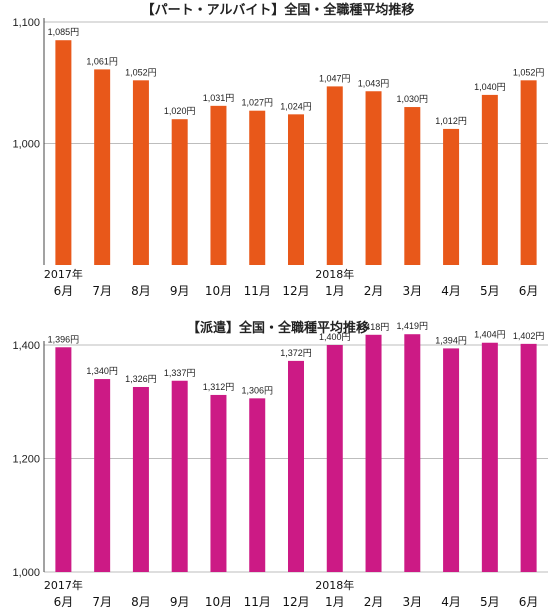 Image resolution: width=555 pixels, height=614 pixels. Describe the element at coordinates (26, 23) in the screenshot. I see `y-tick-label: 1,100` at that location.